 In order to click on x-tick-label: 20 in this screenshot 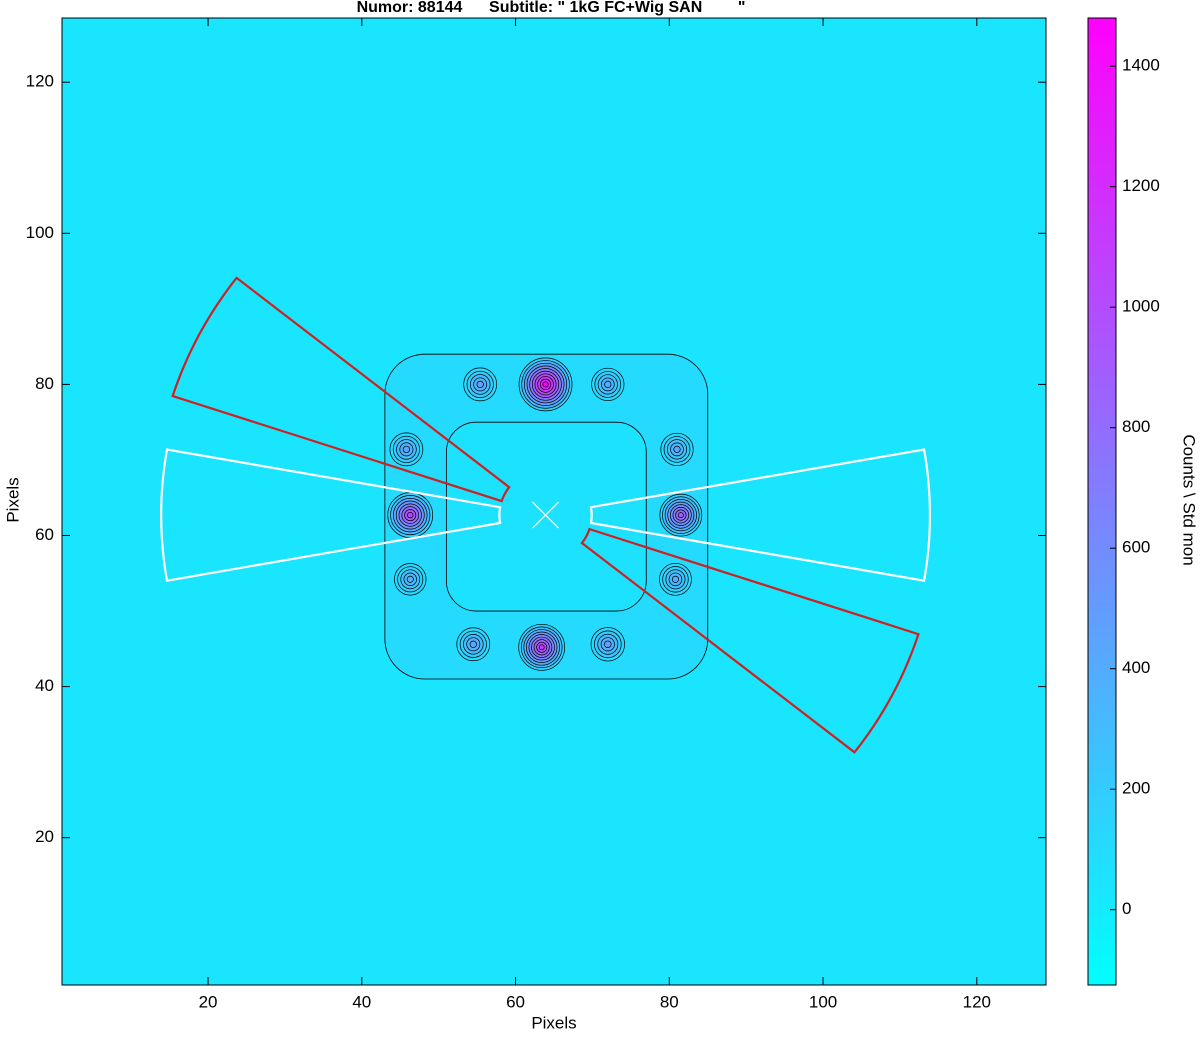, I will do `click(208, 1001)`.